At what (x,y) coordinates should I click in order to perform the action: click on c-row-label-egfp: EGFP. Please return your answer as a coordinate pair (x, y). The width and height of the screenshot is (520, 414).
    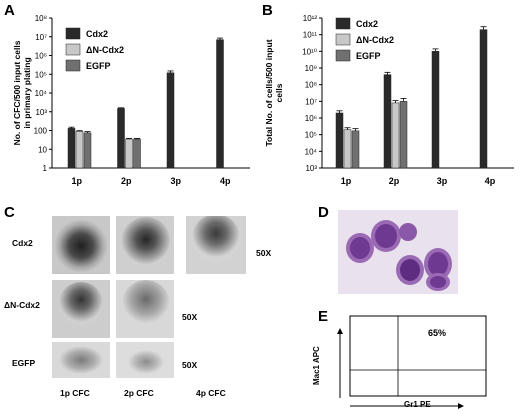
    Looking at the image, I should click on (24, 363).